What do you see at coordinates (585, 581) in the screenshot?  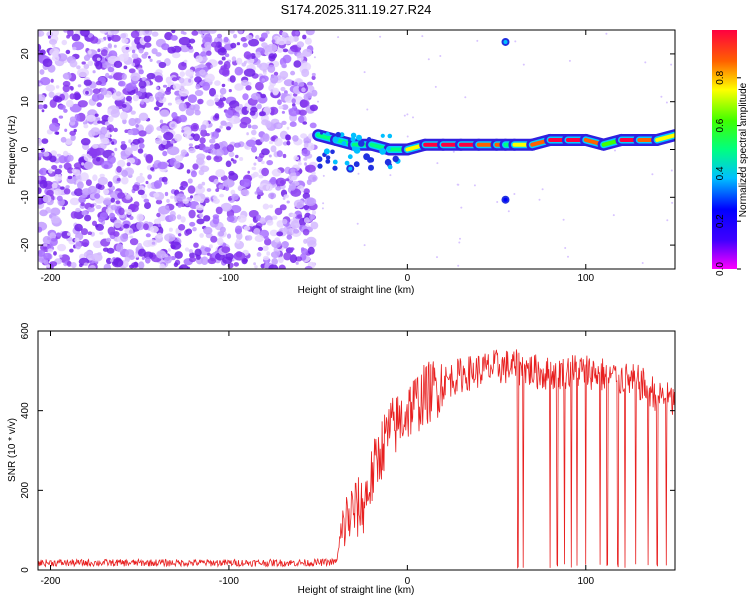 I see `x-tick-label: 100` at bounding box center [585, 581].